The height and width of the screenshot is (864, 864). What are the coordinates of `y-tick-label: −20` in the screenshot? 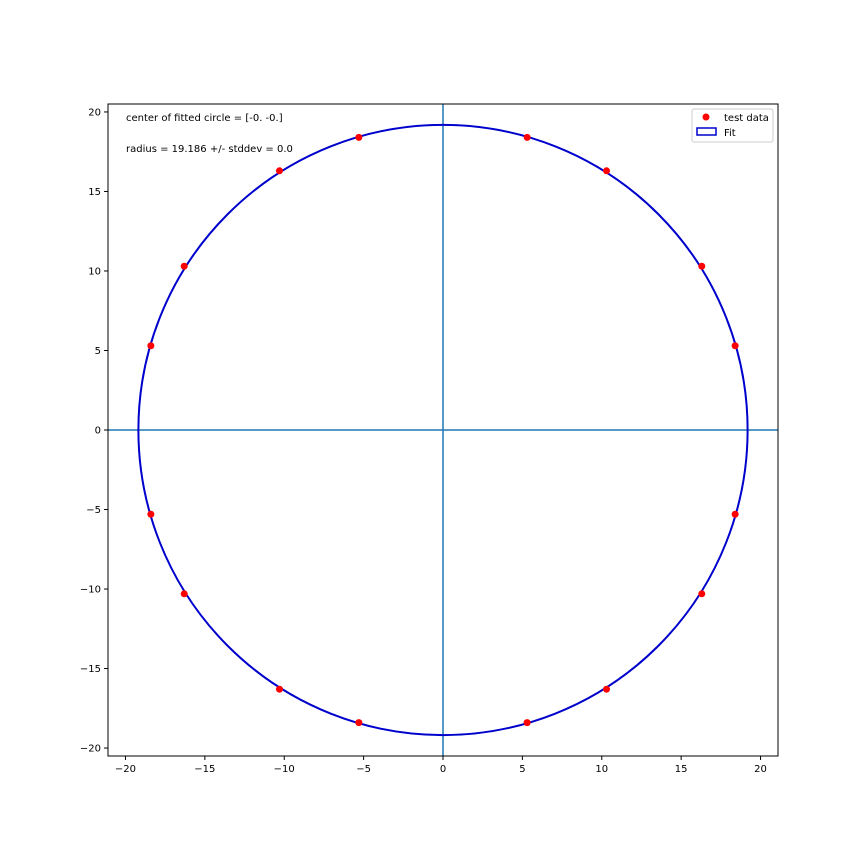 It's located at (90, 749).